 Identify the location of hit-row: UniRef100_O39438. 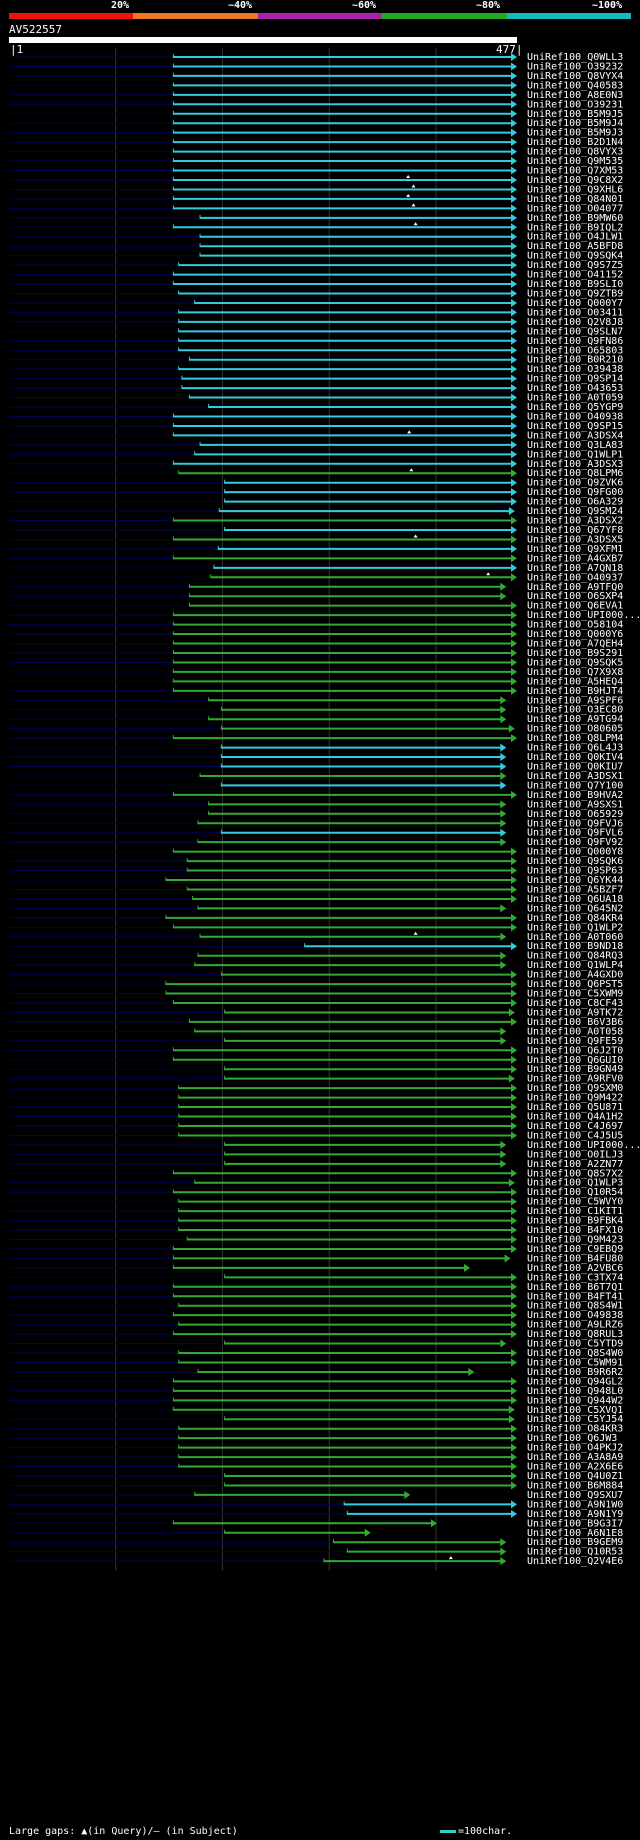
(316, 369).